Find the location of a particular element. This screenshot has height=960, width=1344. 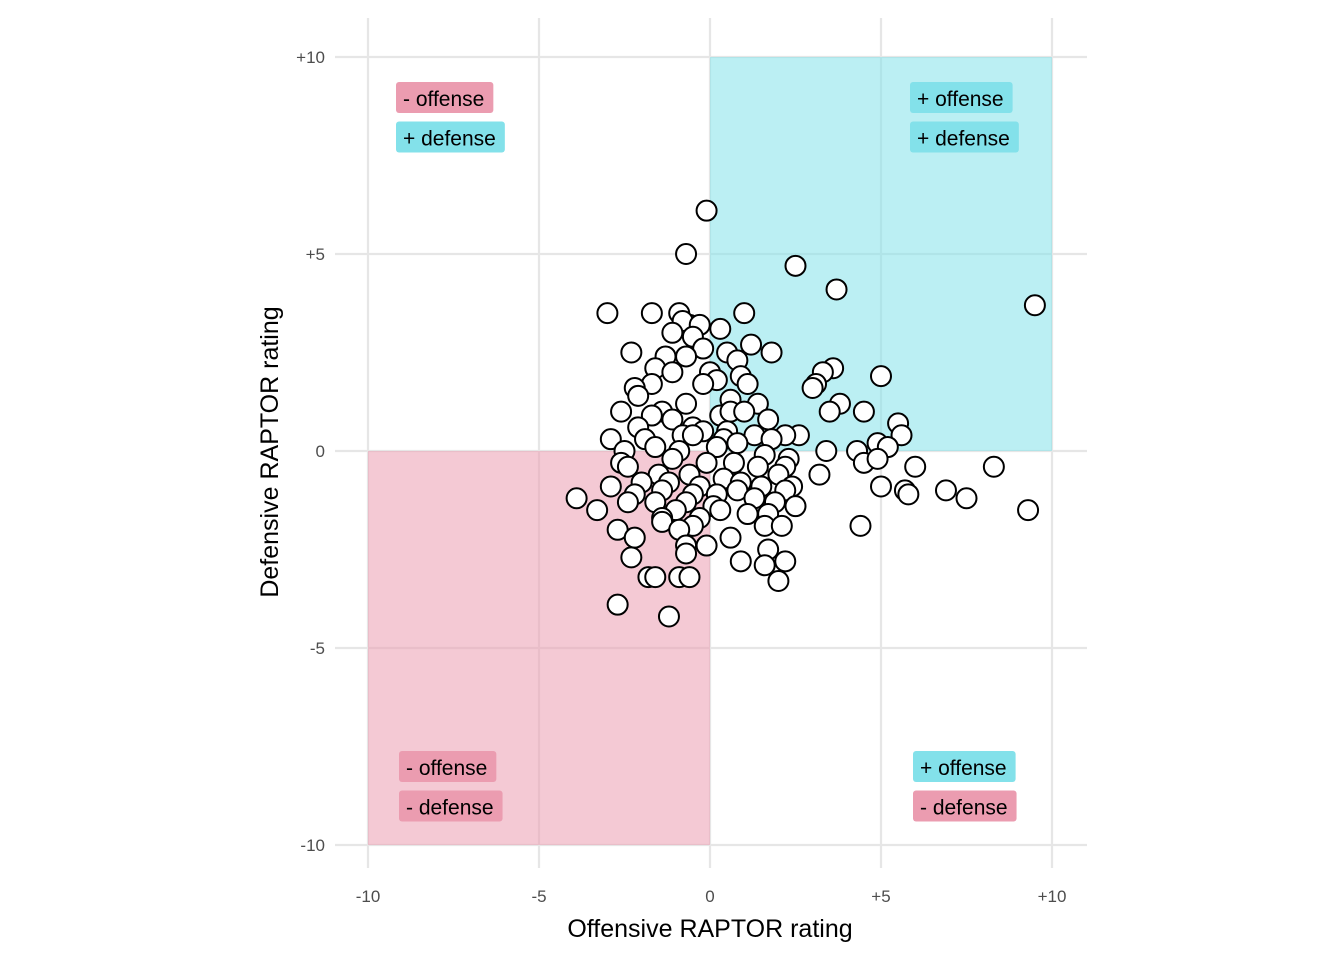

x-tick-label: -10 is located at coordinates (368, 896).